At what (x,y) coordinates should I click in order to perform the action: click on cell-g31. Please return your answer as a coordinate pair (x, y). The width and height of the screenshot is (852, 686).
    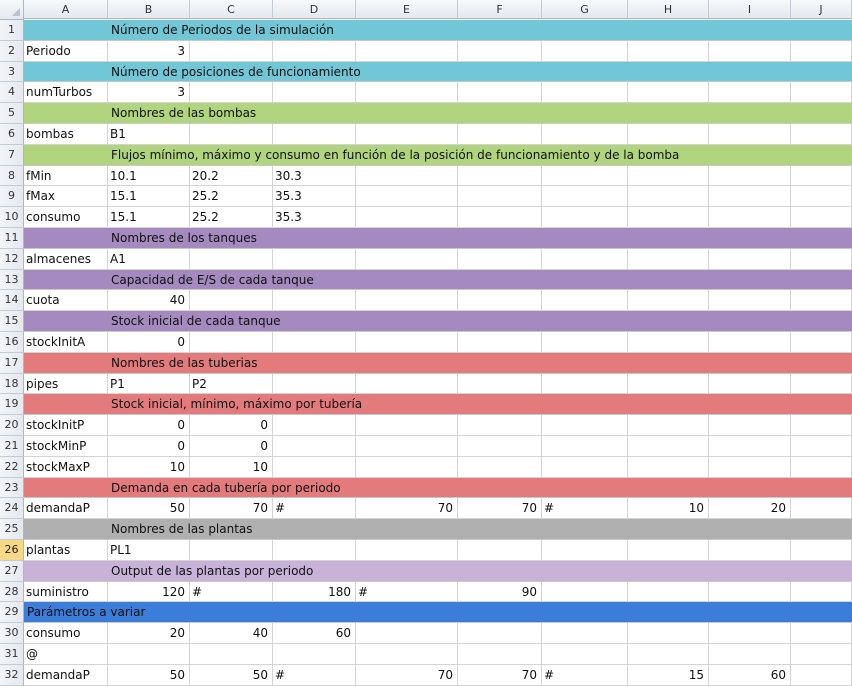
    Looking at the image, I should click on (585, 654).